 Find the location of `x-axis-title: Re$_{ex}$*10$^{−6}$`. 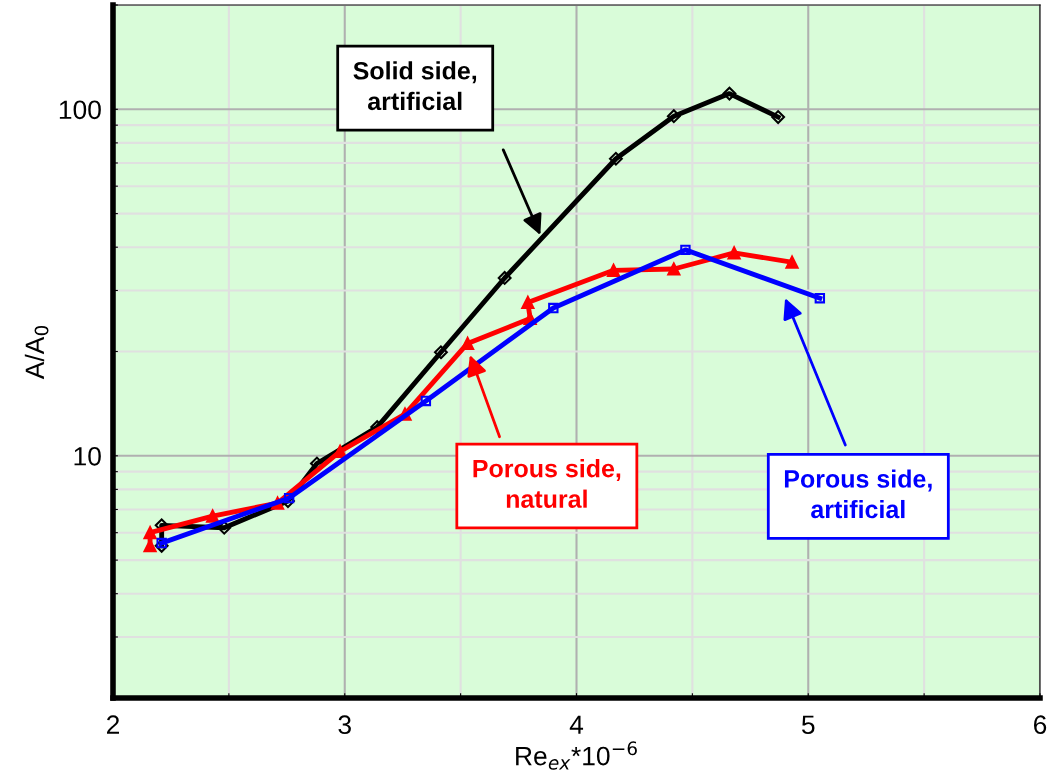

x-axis-title: Re$_{ex}$*10$^{−6}$ is located at coordinates (576, 755).